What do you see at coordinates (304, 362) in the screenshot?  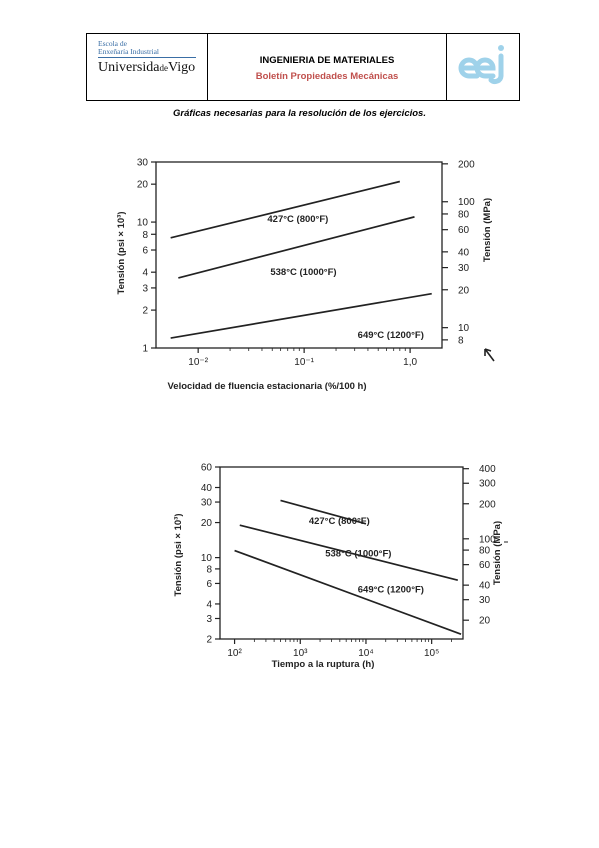 I see `c1-x-tick-label: 10⁻¹` at bounding box center [304, 362].